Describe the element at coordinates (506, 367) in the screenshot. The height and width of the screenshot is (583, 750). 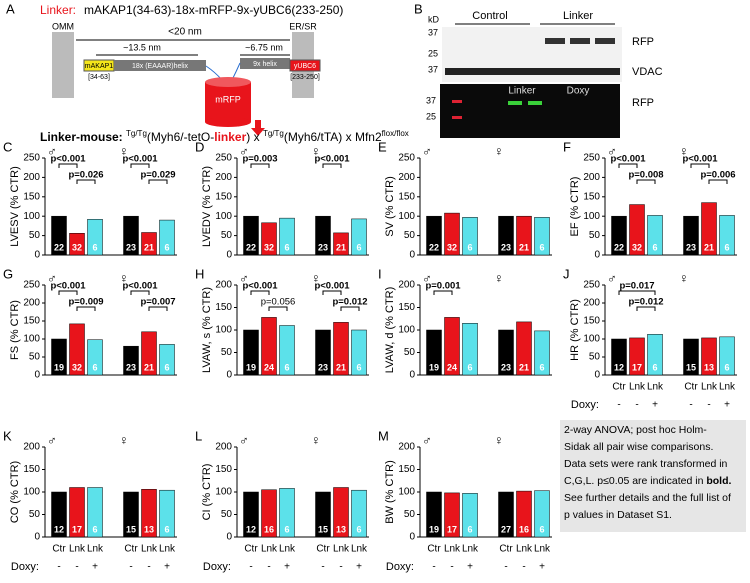
I see `n-label: 23` at that location.